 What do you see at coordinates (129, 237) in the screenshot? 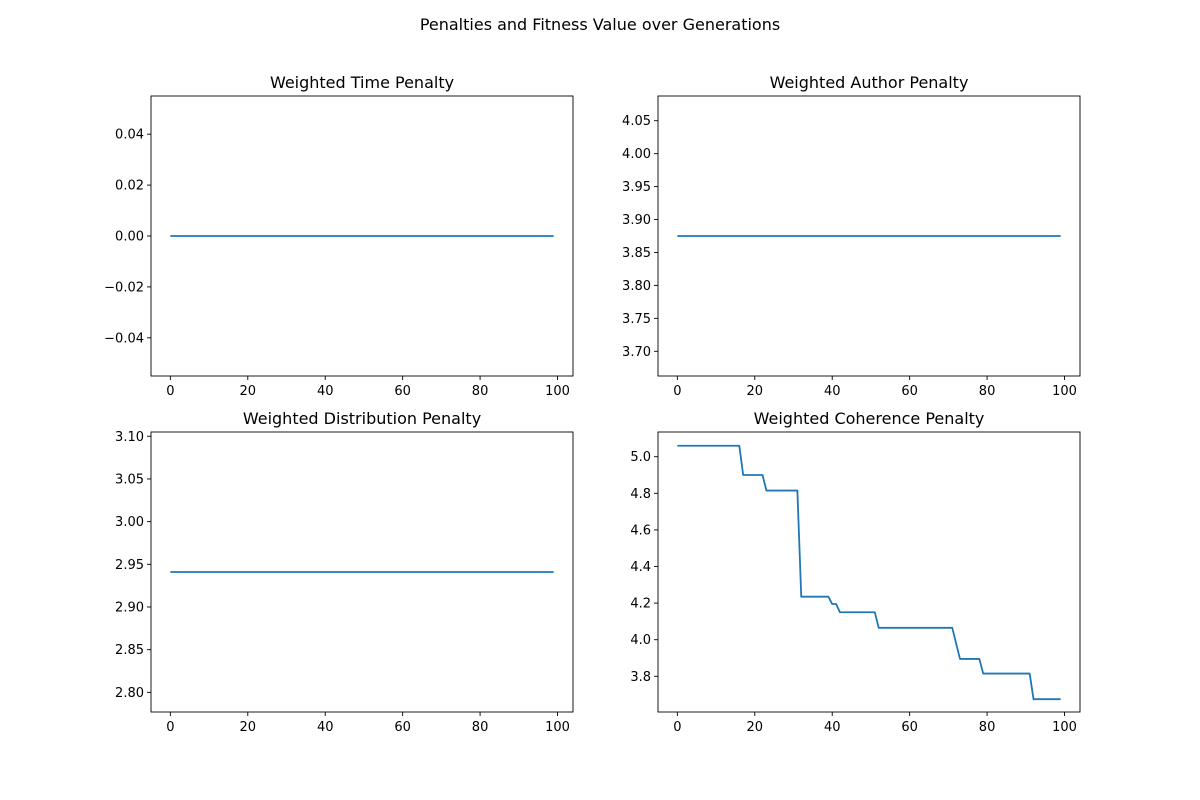
I see `y-tick-label: 0.00` at bounding box center [129, 237].